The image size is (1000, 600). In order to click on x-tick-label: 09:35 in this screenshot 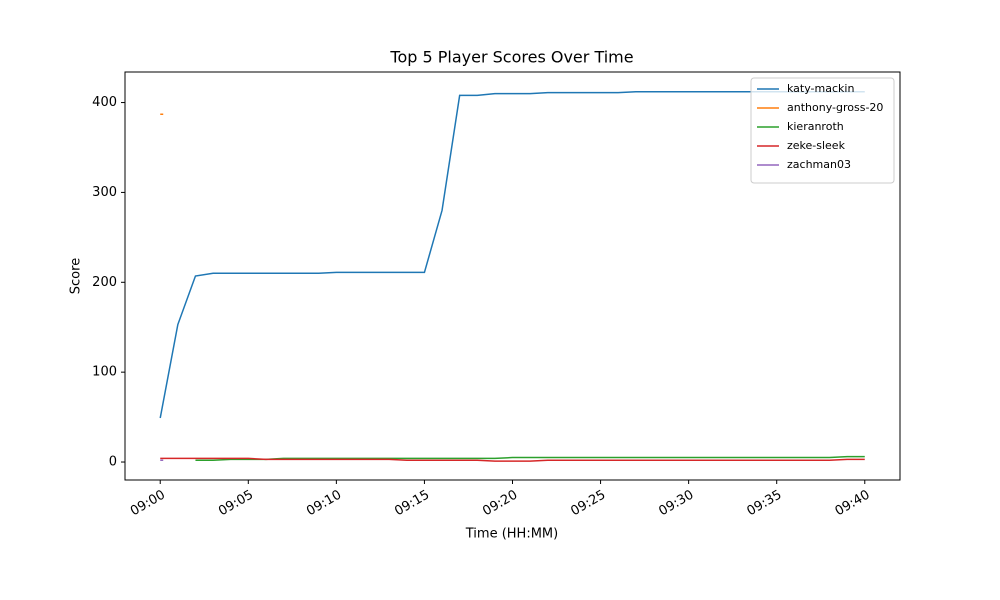, I will do `click(765, 504)`.